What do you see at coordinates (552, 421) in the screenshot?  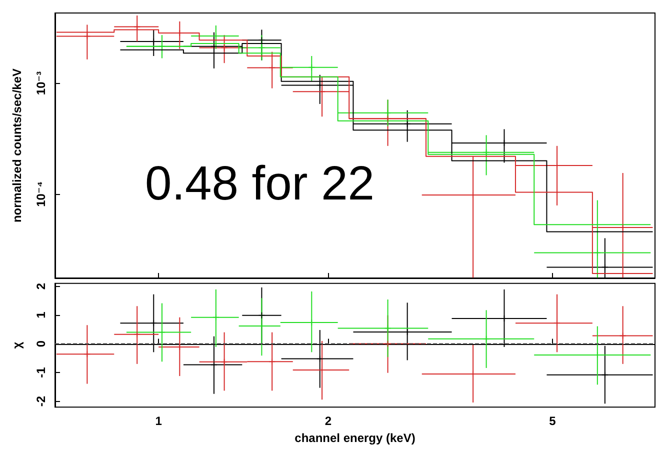 I see `x-tick-label: 5` at bounding box center [552, 421].